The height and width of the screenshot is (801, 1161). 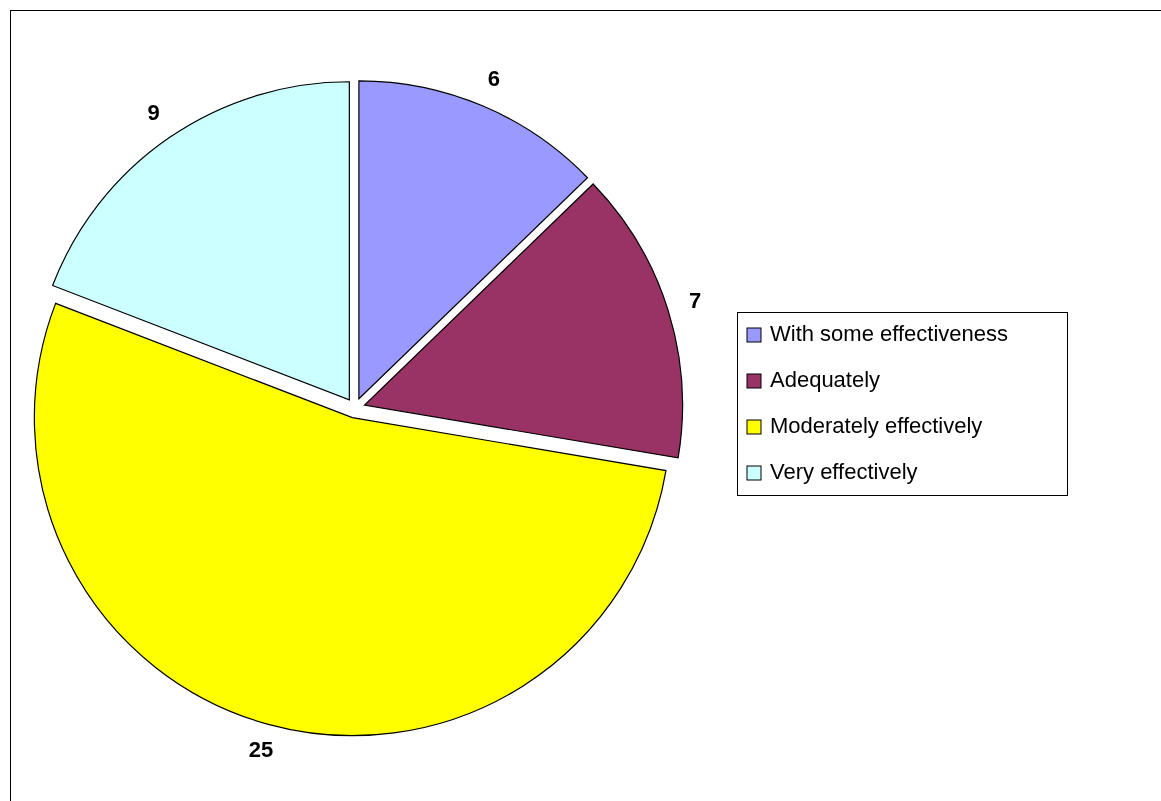 What do you see at coordinates (261, 750) in the screenshot?
I see `data-label: 25` at bounding box center [261, 750].